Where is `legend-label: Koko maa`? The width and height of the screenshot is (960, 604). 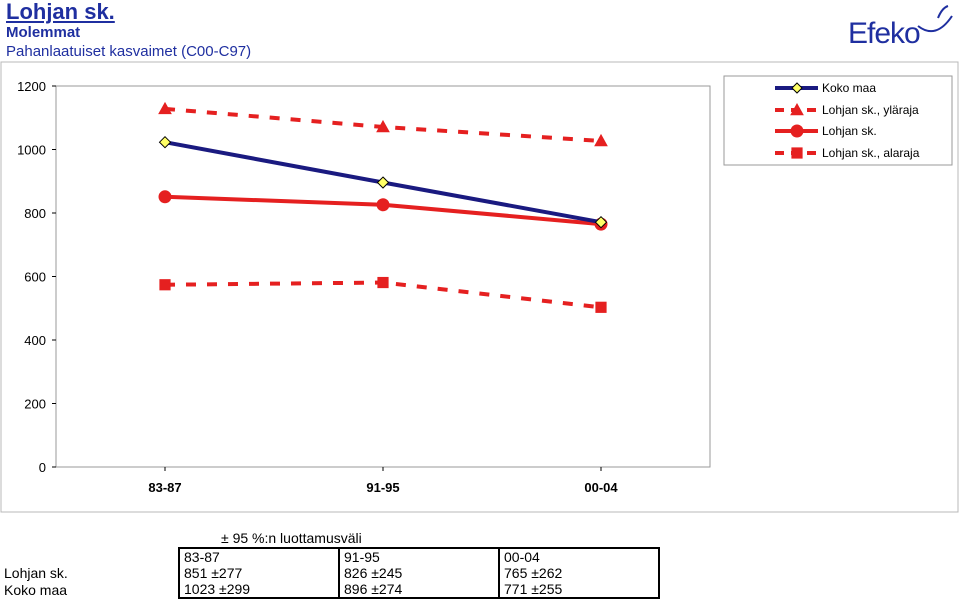
legend-label: Koko maa is located at coordinates (849, 88).